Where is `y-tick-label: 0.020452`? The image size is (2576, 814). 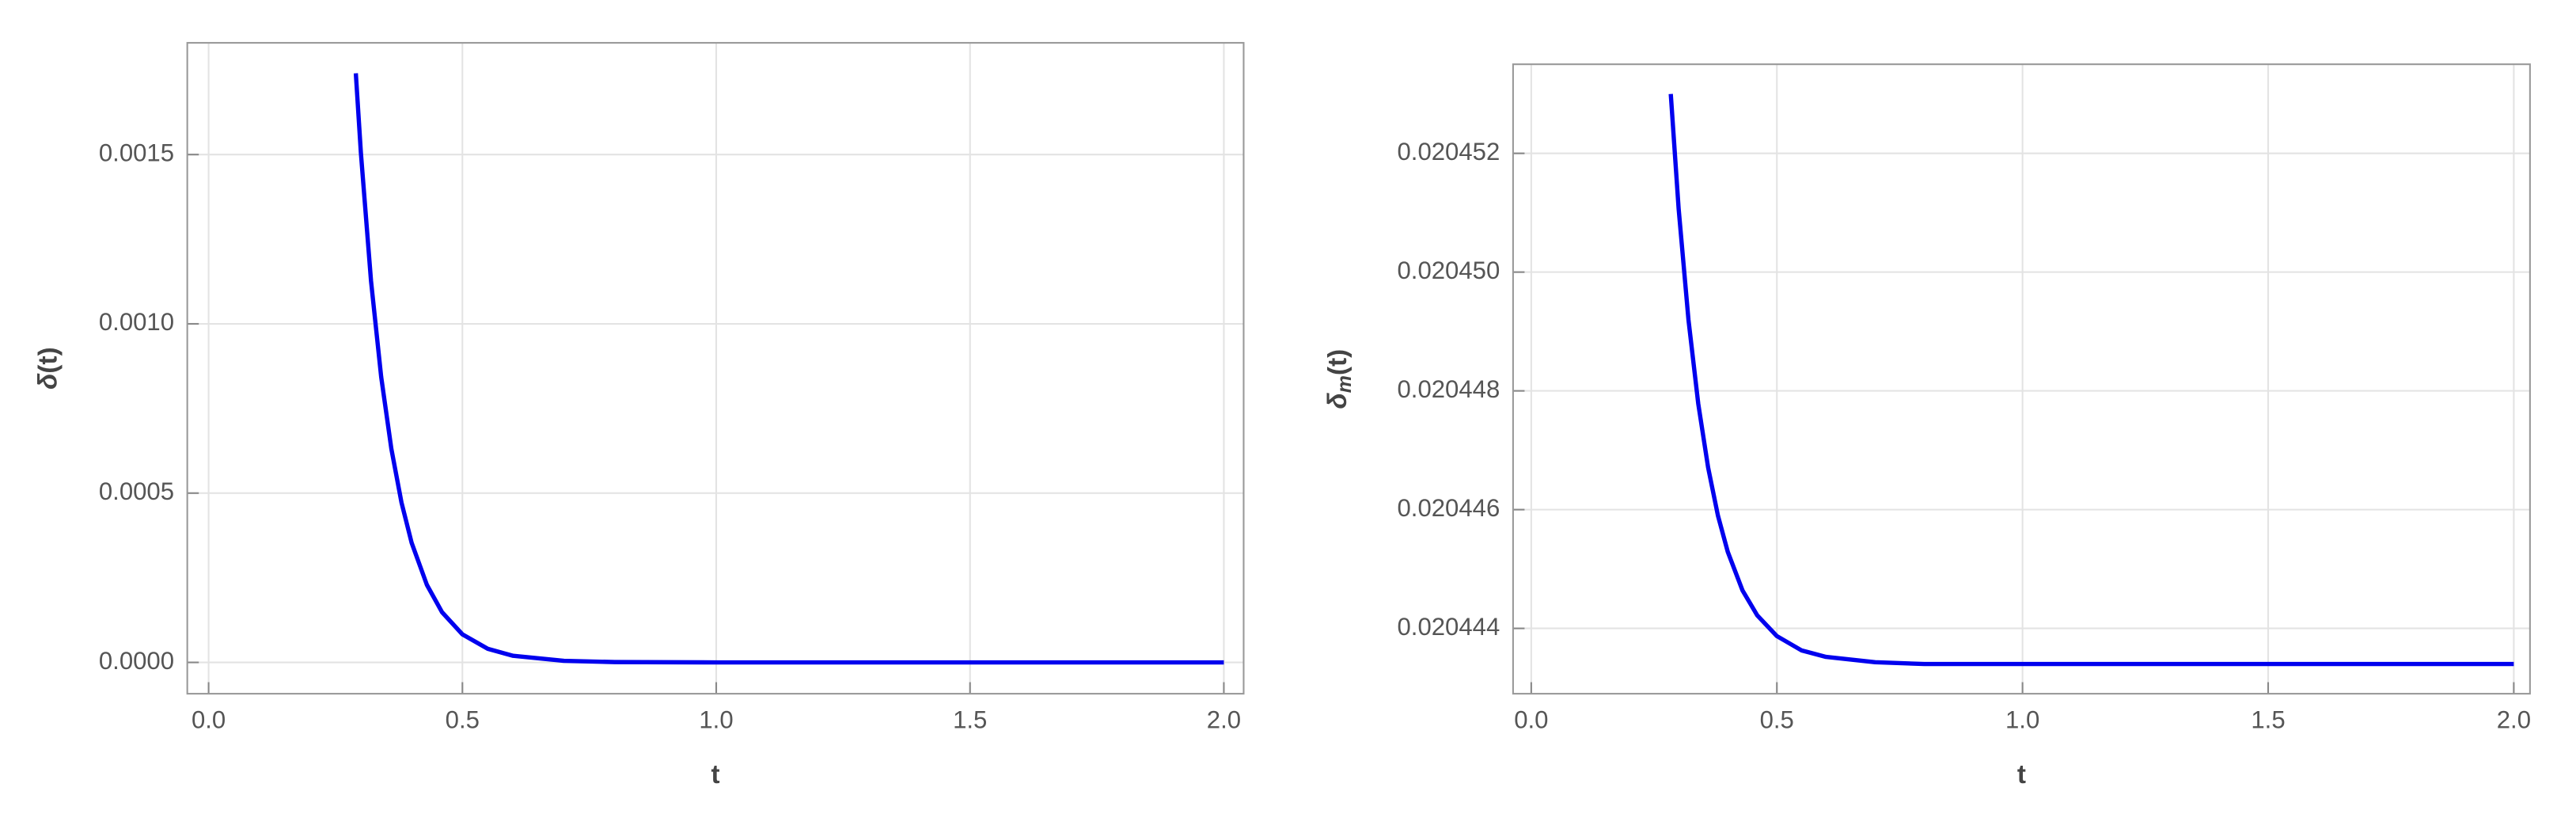
y-tick-label: 0.020452 is located at coordinates (1448, 151).